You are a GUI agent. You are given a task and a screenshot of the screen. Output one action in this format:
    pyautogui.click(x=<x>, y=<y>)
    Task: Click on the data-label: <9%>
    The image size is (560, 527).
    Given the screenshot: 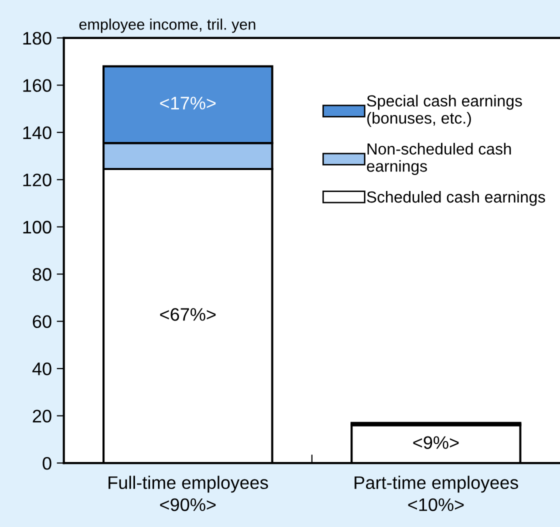 What is the action you would take?
    pyautogui.click(x=436, y=442)
    